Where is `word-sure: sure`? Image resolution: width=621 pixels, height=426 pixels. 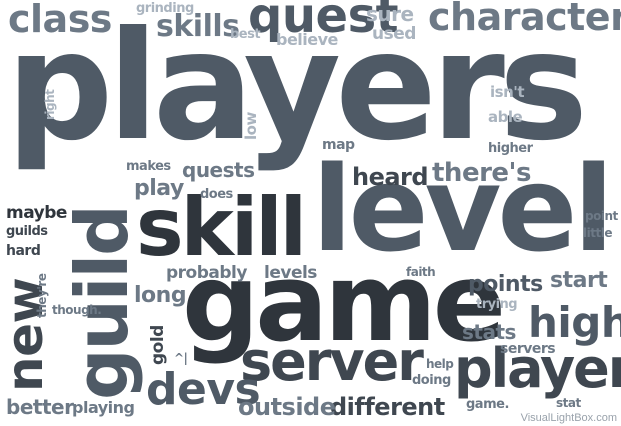 word-sure: sure is located at coordinates (390, 14).